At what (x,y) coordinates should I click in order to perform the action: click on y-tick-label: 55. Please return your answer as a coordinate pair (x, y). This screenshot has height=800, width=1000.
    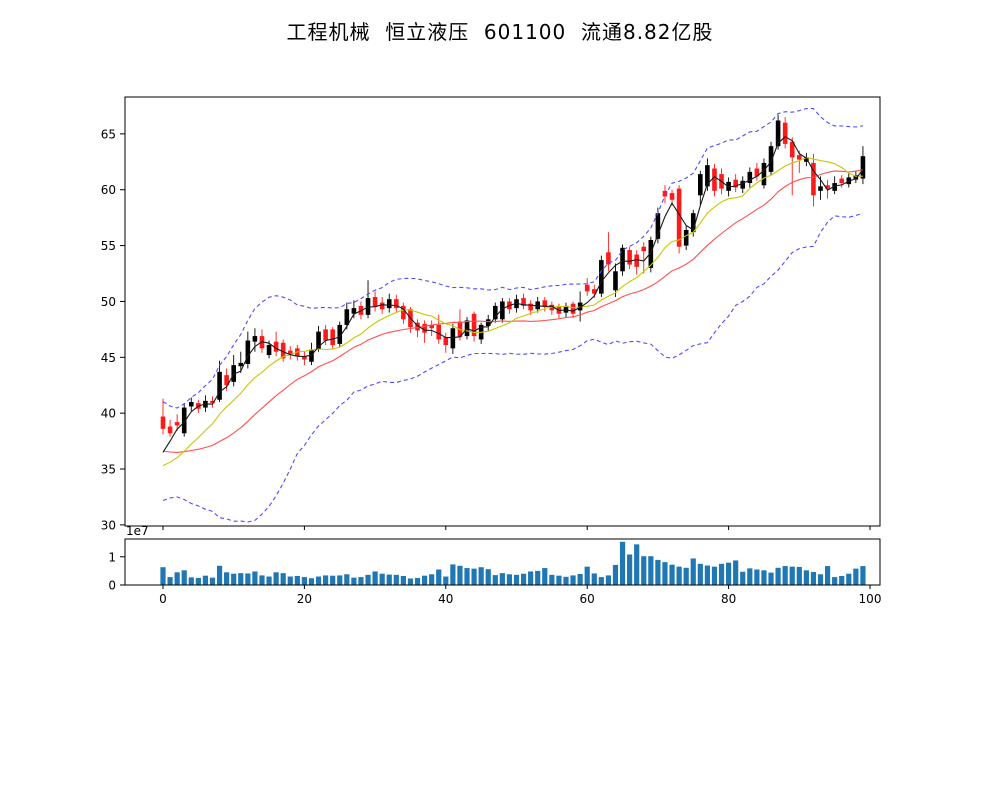
    Looking at the image, I should click on (108, 246).